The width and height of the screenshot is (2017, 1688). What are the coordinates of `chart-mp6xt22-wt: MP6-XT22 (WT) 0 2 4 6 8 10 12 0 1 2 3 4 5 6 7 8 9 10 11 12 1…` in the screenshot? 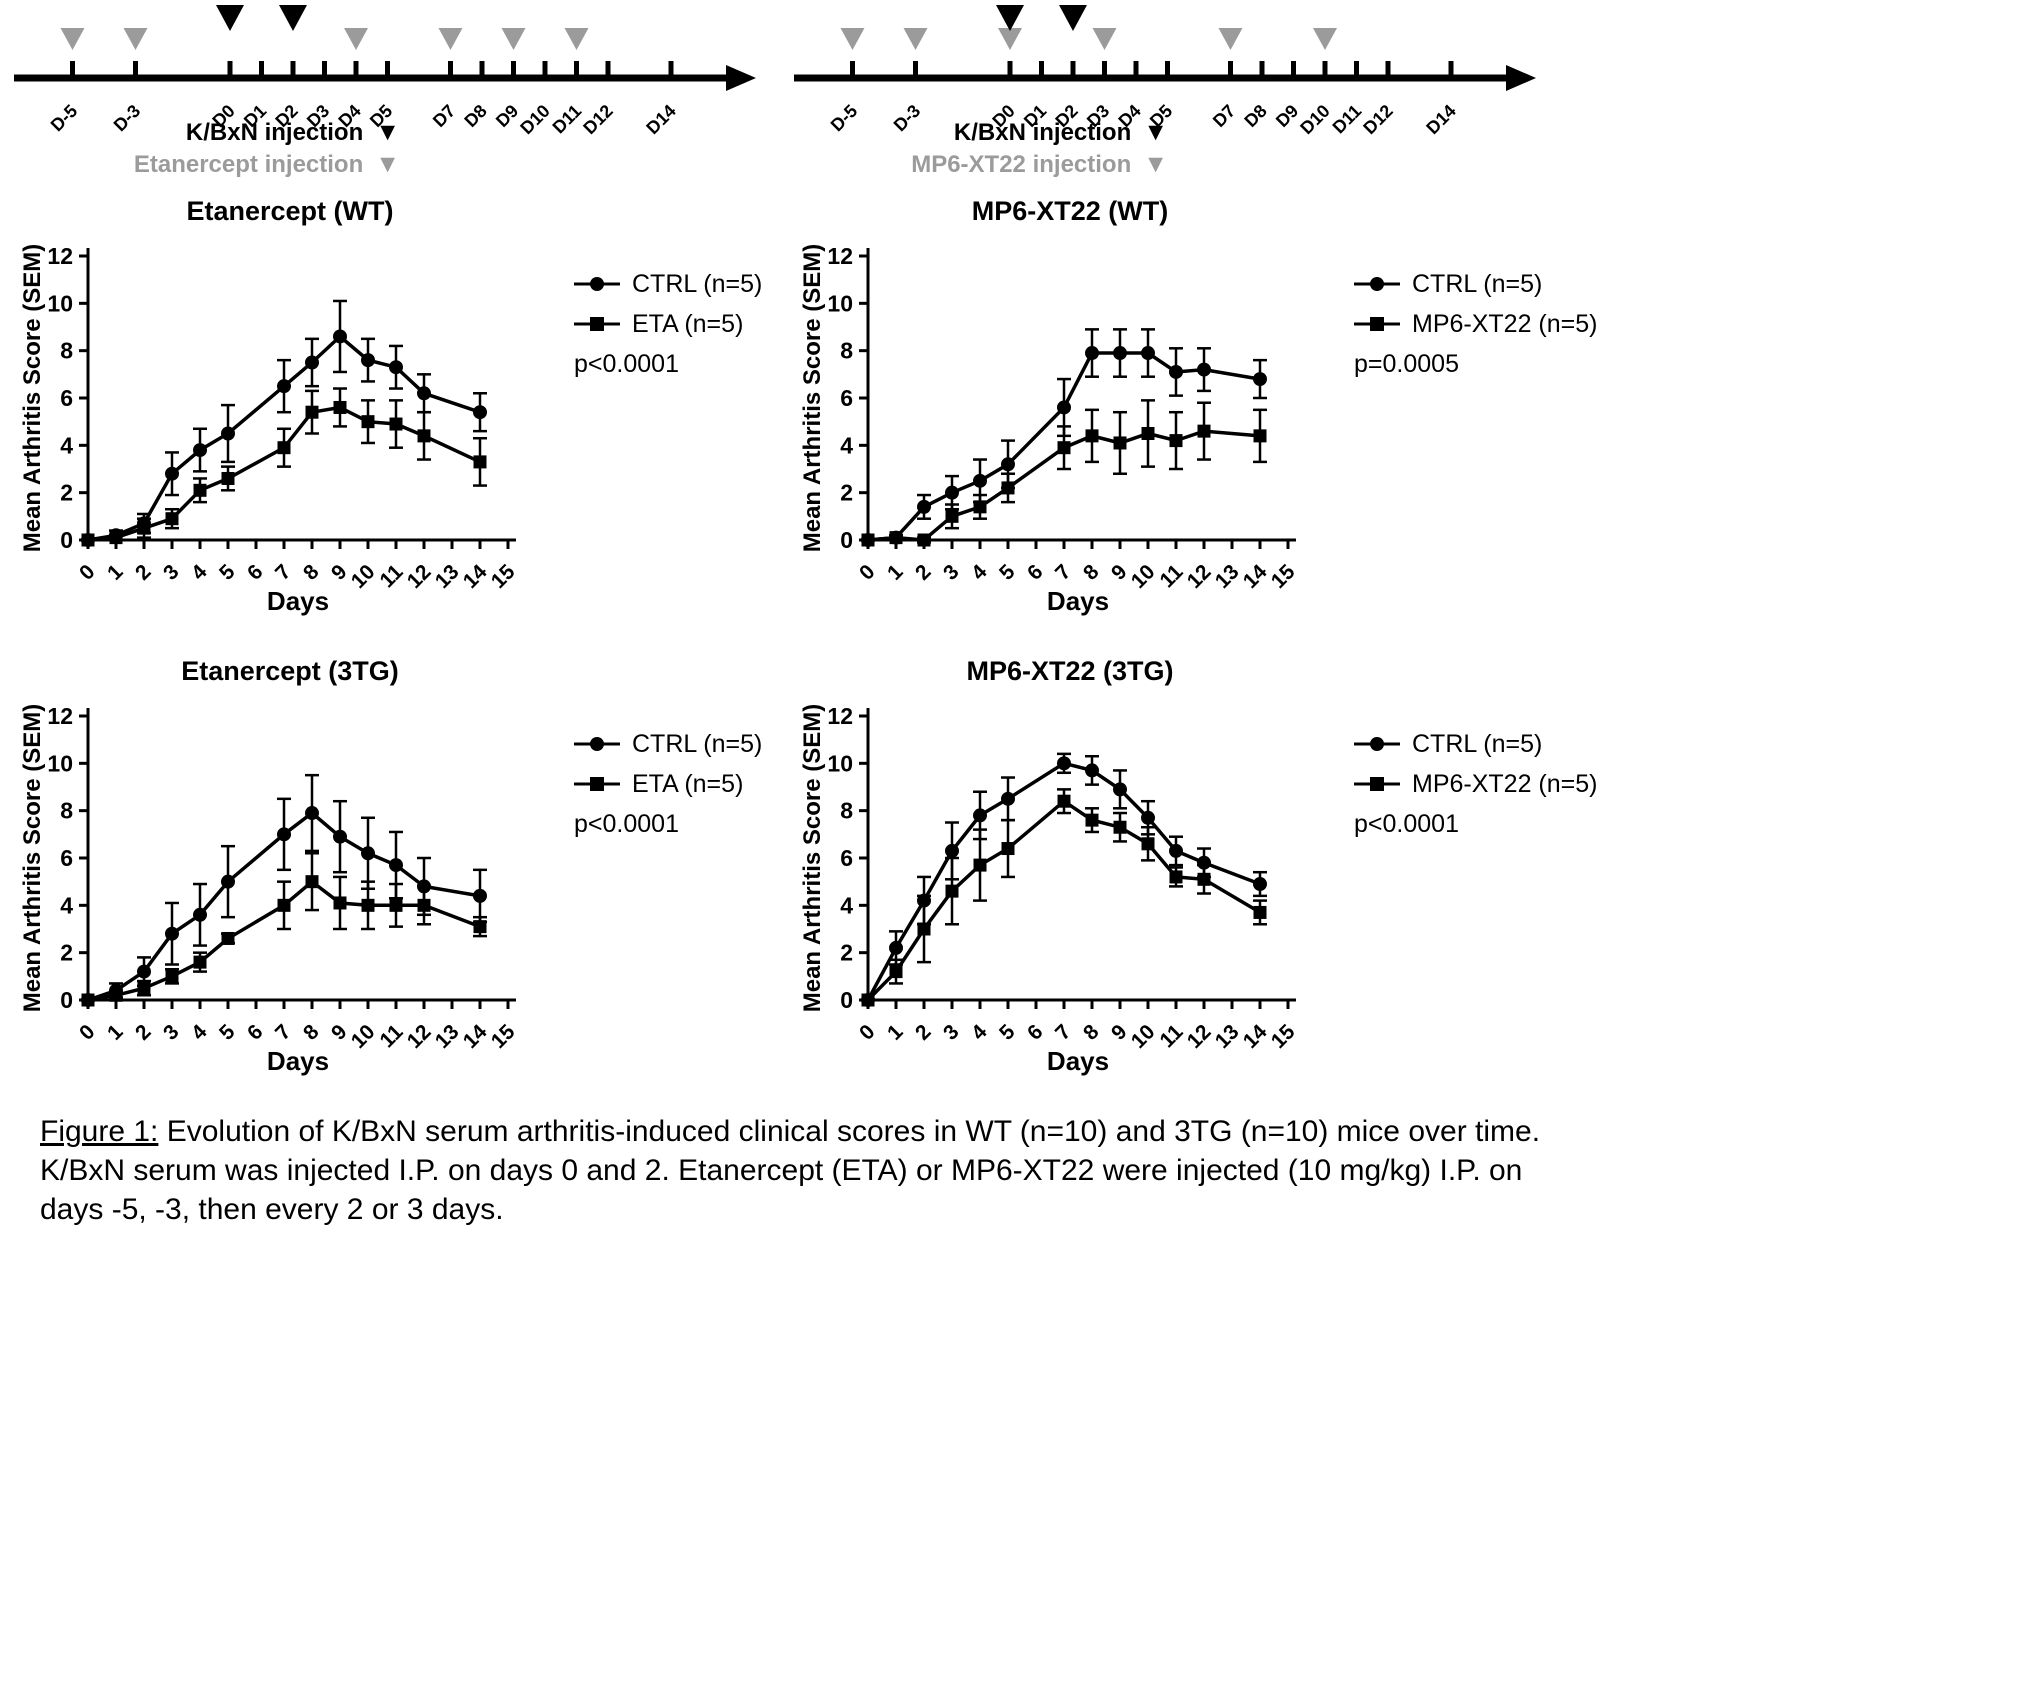 It's located at (1199, 426).